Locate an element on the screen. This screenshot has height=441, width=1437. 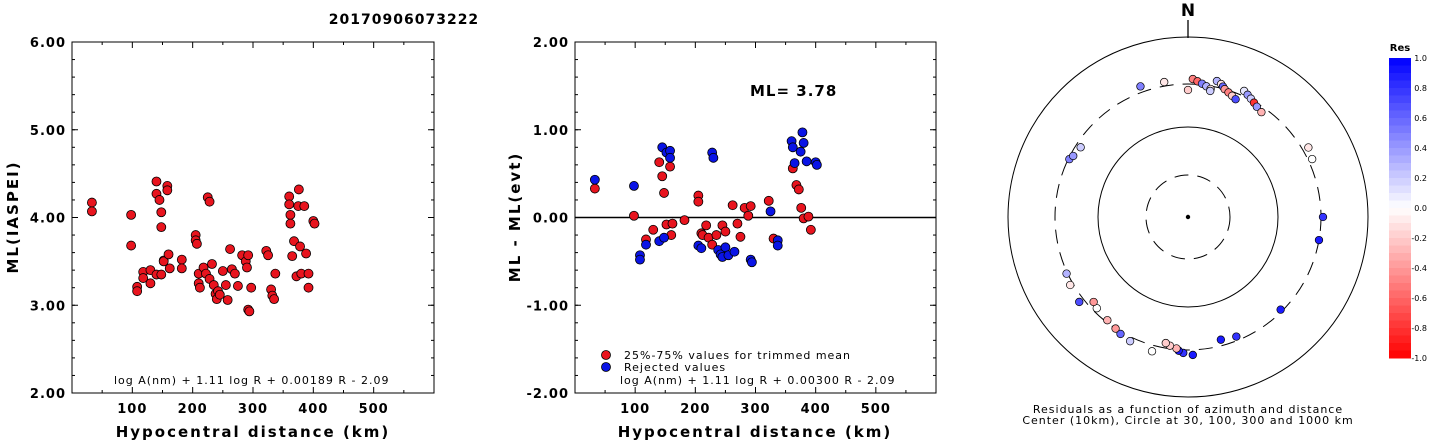
colorbar-cells is located at coordinates (1400, 208).